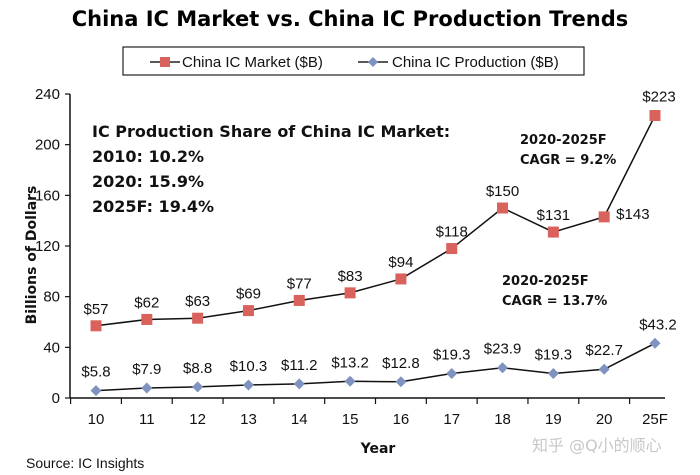 The width and height of the screenshot is (700, 475). What do you see at coordinates (350, 362) in the screenshot?
I see `production-data-label: $13.2` at bounding box center [350, 362].